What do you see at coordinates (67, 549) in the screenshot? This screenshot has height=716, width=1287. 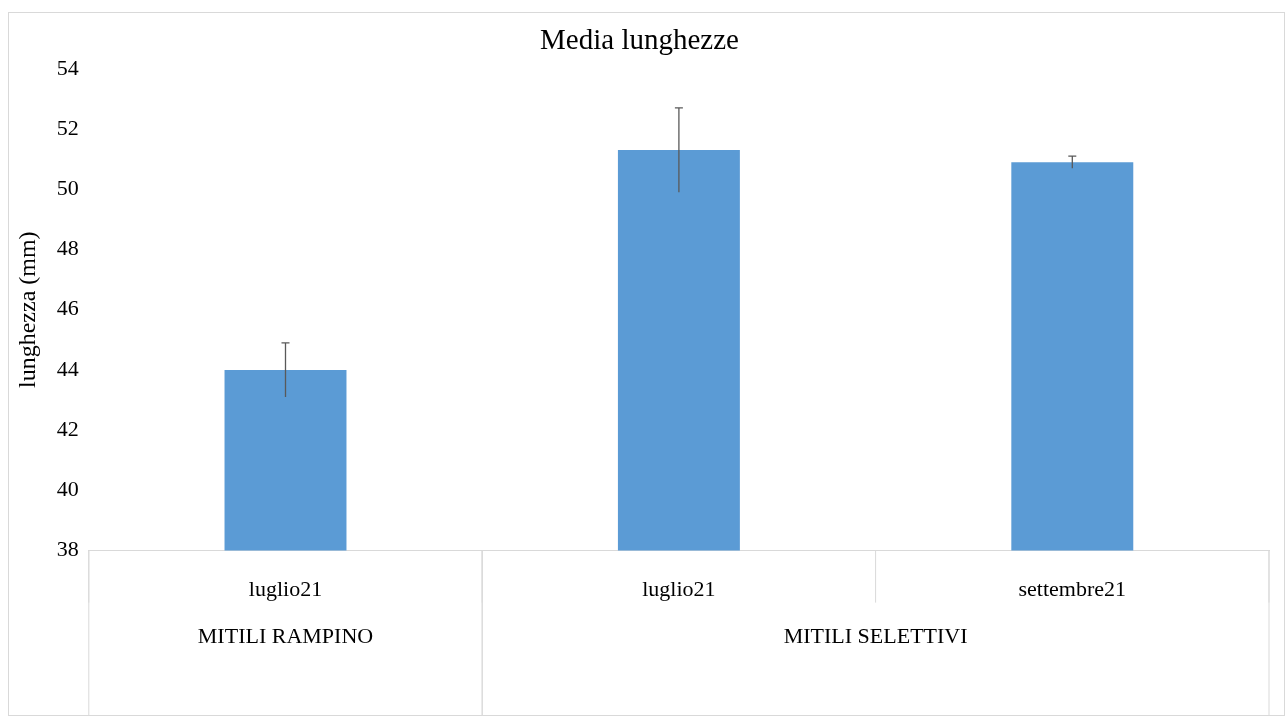 I see `y-tick-label: 38` at bounding box center [67, 549].